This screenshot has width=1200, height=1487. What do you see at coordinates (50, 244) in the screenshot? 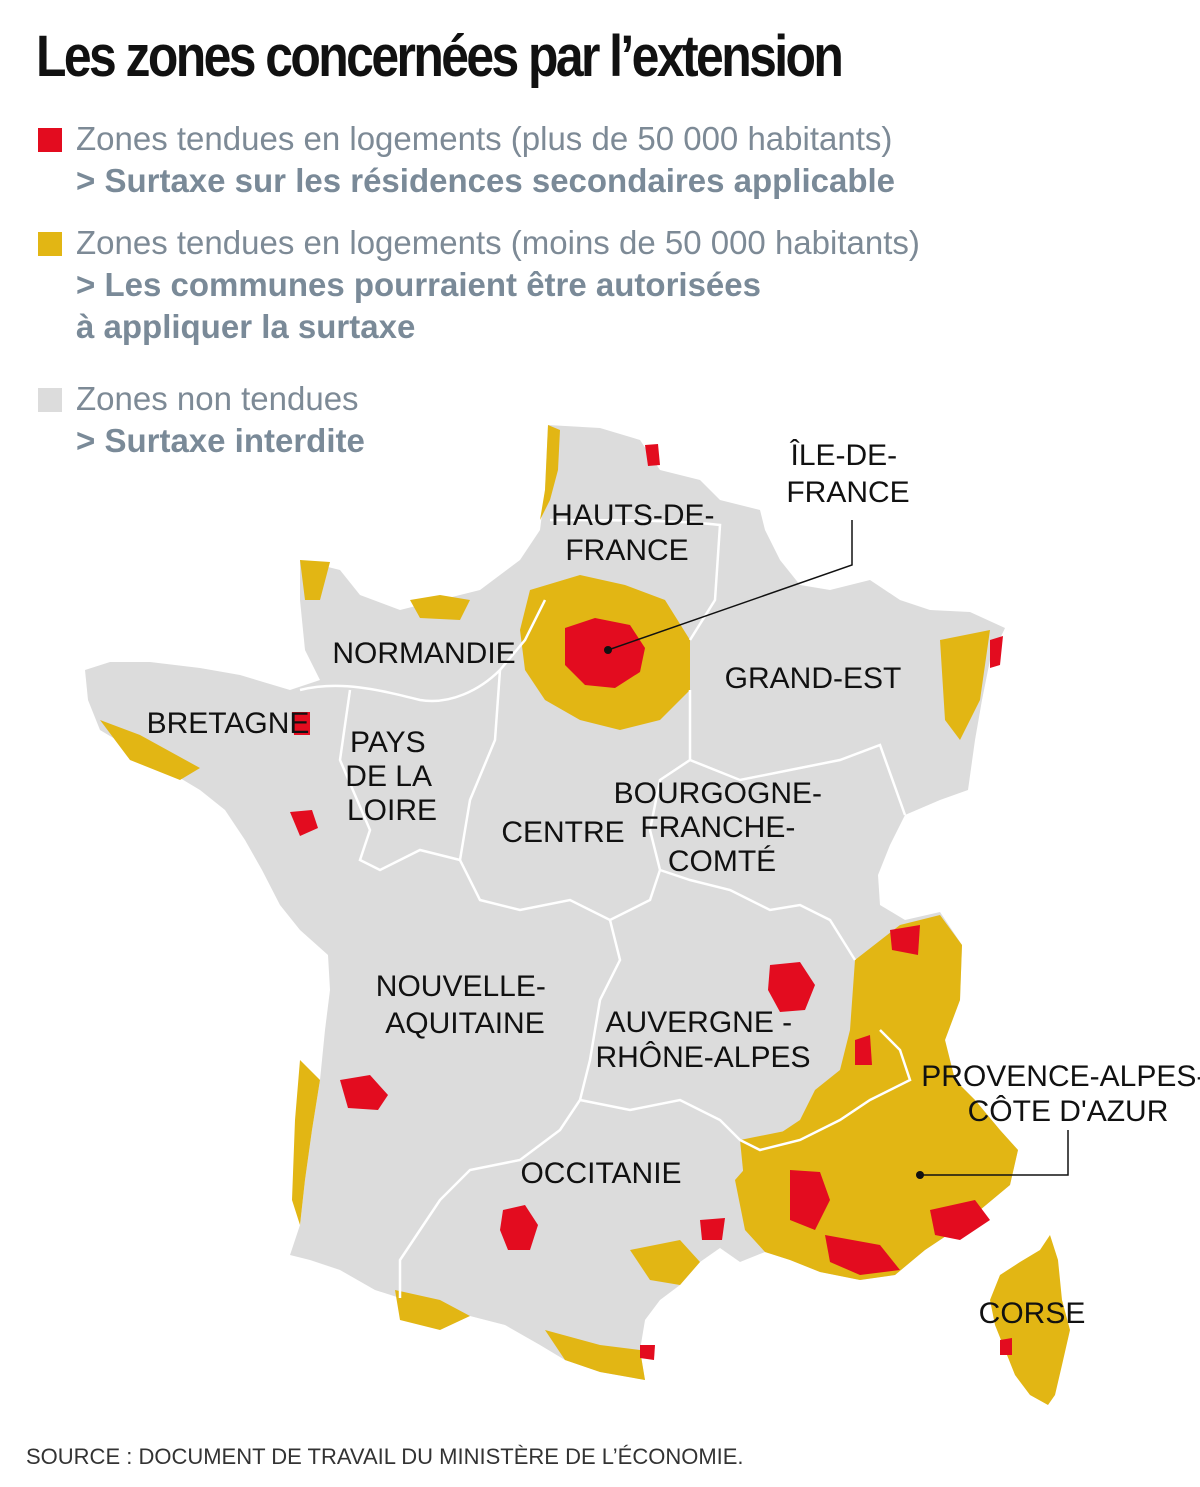
I see `legend-swatch-yellow` at bounding box center [50, 244].